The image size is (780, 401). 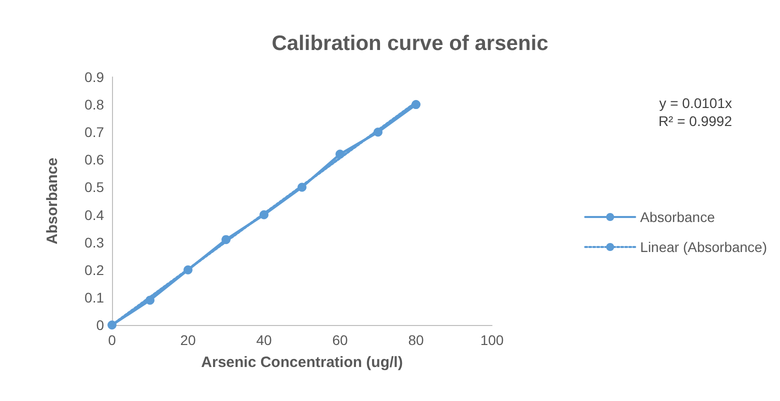 I want to click on x-tick-label: 20, so click(x=188, y=340).